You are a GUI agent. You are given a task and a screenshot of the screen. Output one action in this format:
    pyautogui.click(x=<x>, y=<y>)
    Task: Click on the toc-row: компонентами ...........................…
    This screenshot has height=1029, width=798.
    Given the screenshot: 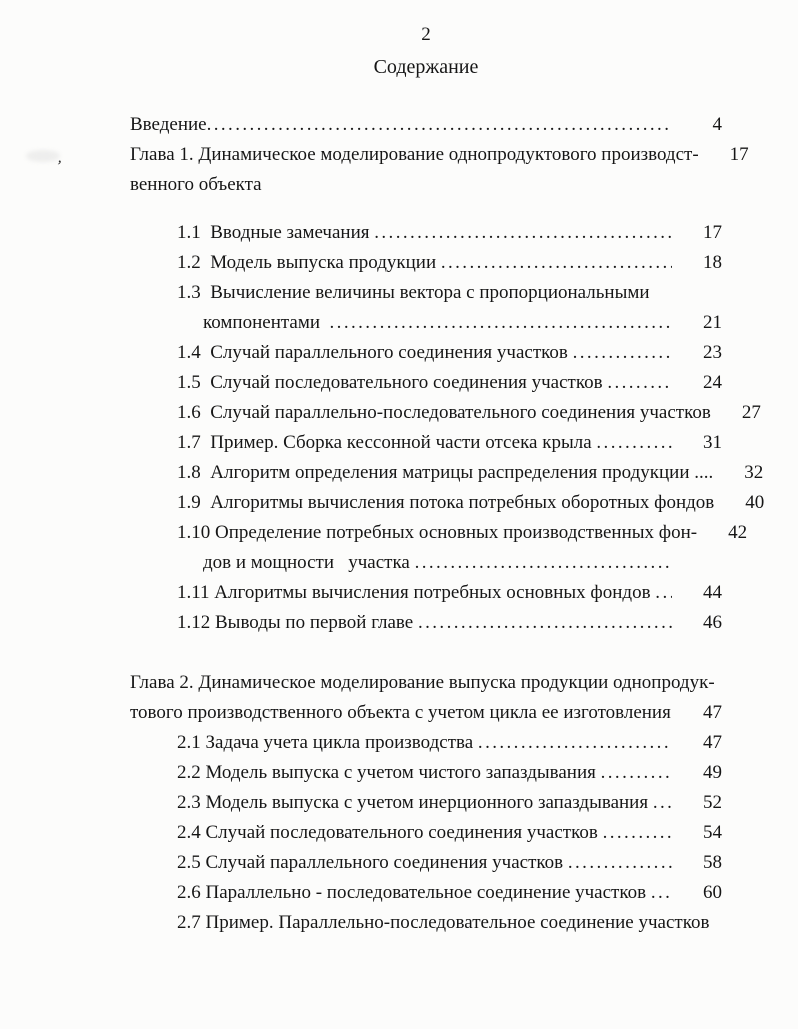 What is the action you would take?
    pyautogui.click(x=426, y=323)
    